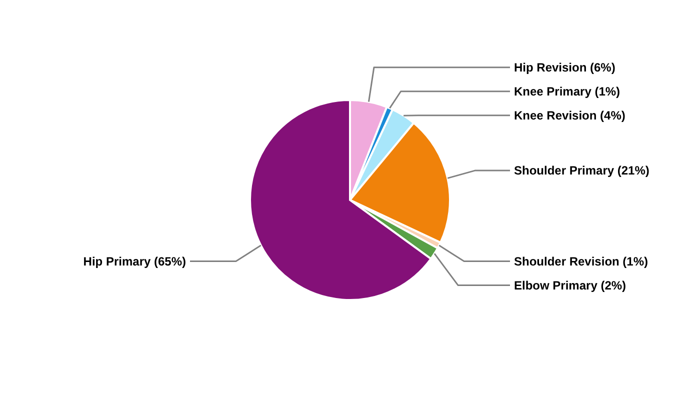  What do you see at coordinates (581, 261) in the screenshot?
I see `slice-label: Shoulder Revision (1%)` at bounding box center [581, 261].